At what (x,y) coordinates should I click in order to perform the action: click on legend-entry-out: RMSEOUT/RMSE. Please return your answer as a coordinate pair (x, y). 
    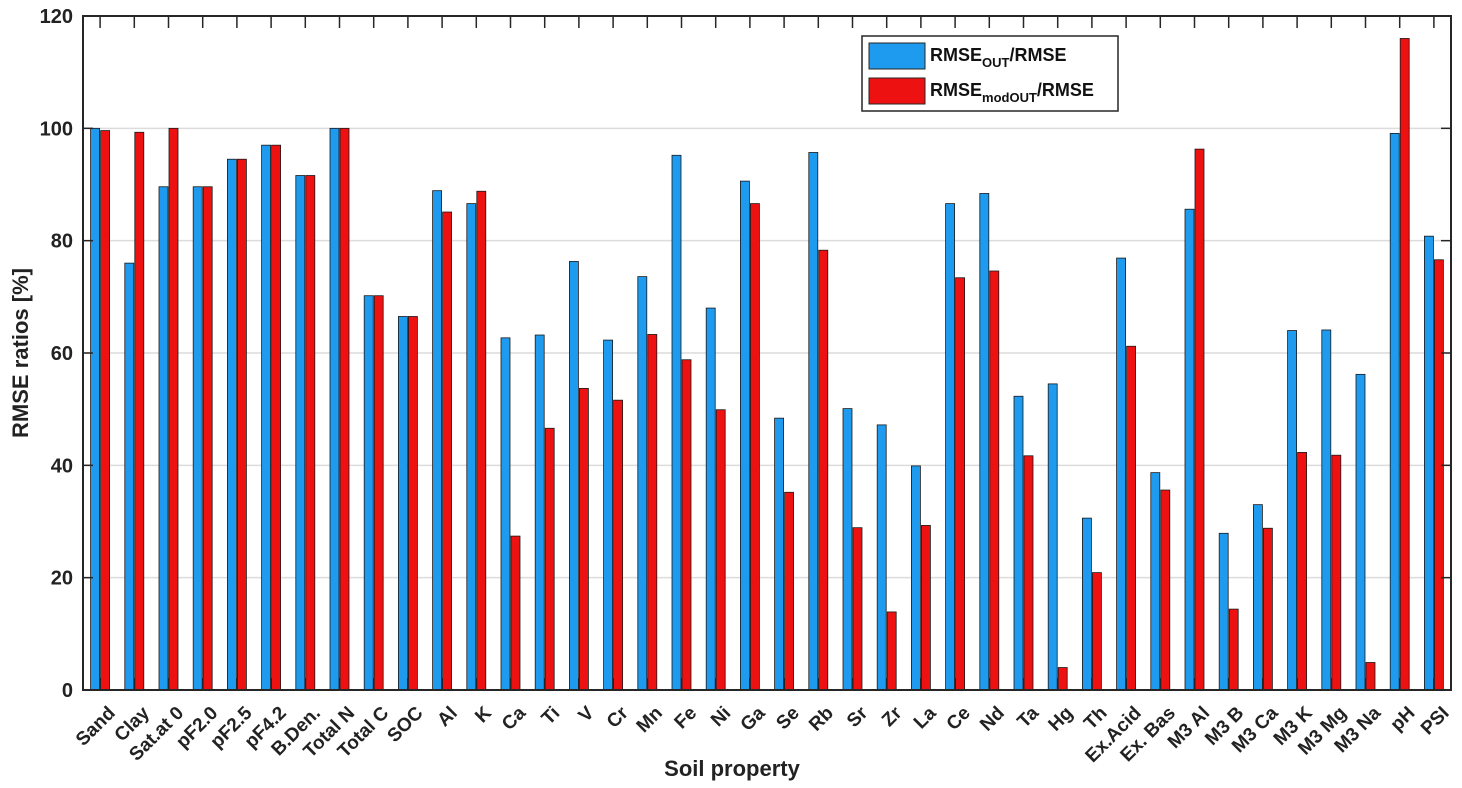
    Looking at the image, I should click on (998, 57).